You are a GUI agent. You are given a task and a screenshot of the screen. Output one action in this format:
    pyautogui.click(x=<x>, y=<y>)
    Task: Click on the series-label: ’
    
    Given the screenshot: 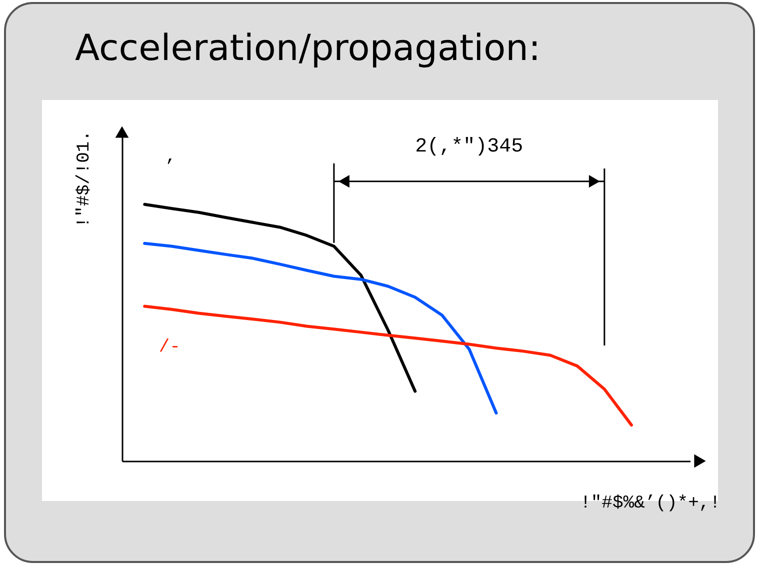 What is the action you would take?
    pyautogui.click(x=170, y=167)
    